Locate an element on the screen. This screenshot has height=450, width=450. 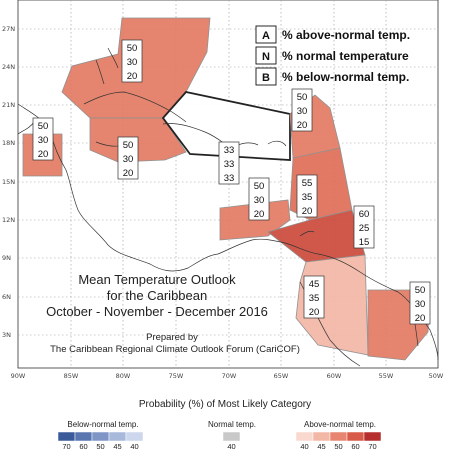
colorbar-above-swatches: 40 45 50 60 70 is located at coordinates (338, 440).